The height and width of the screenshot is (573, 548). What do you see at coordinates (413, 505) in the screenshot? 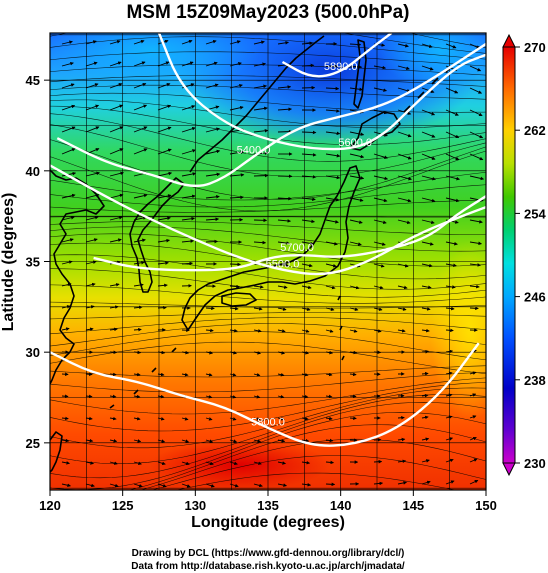
I see `x-tick-label: 145` at bounding box center [413, 505].